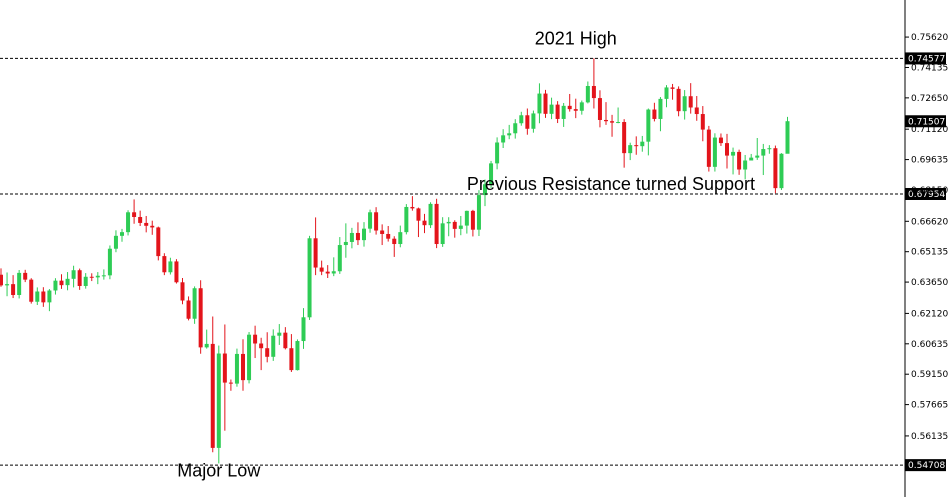 The width and height of the screenshot is (949, 497). What do you see at coordinates (926, 122) in the screenshot?
I see `level-label: 0.71507` at bounding box center [926, 122].